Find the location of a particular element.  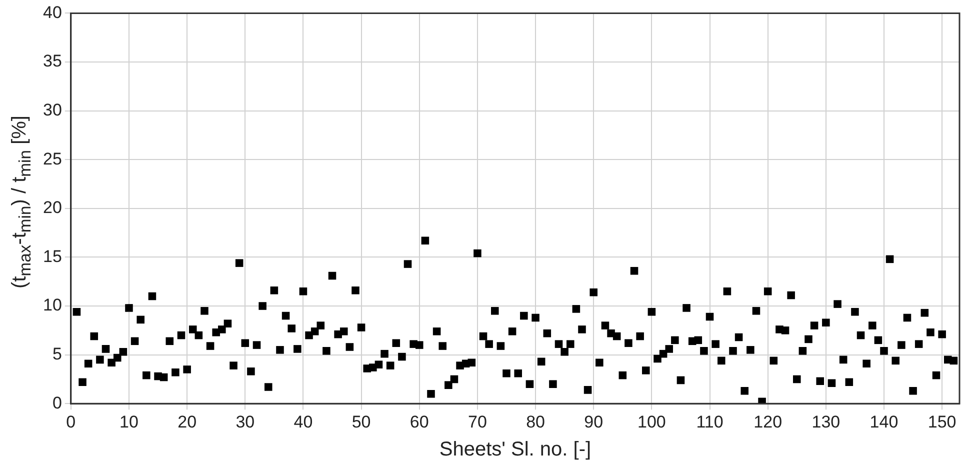

y-tick-label: 30 is located at coordinates (52, 110).